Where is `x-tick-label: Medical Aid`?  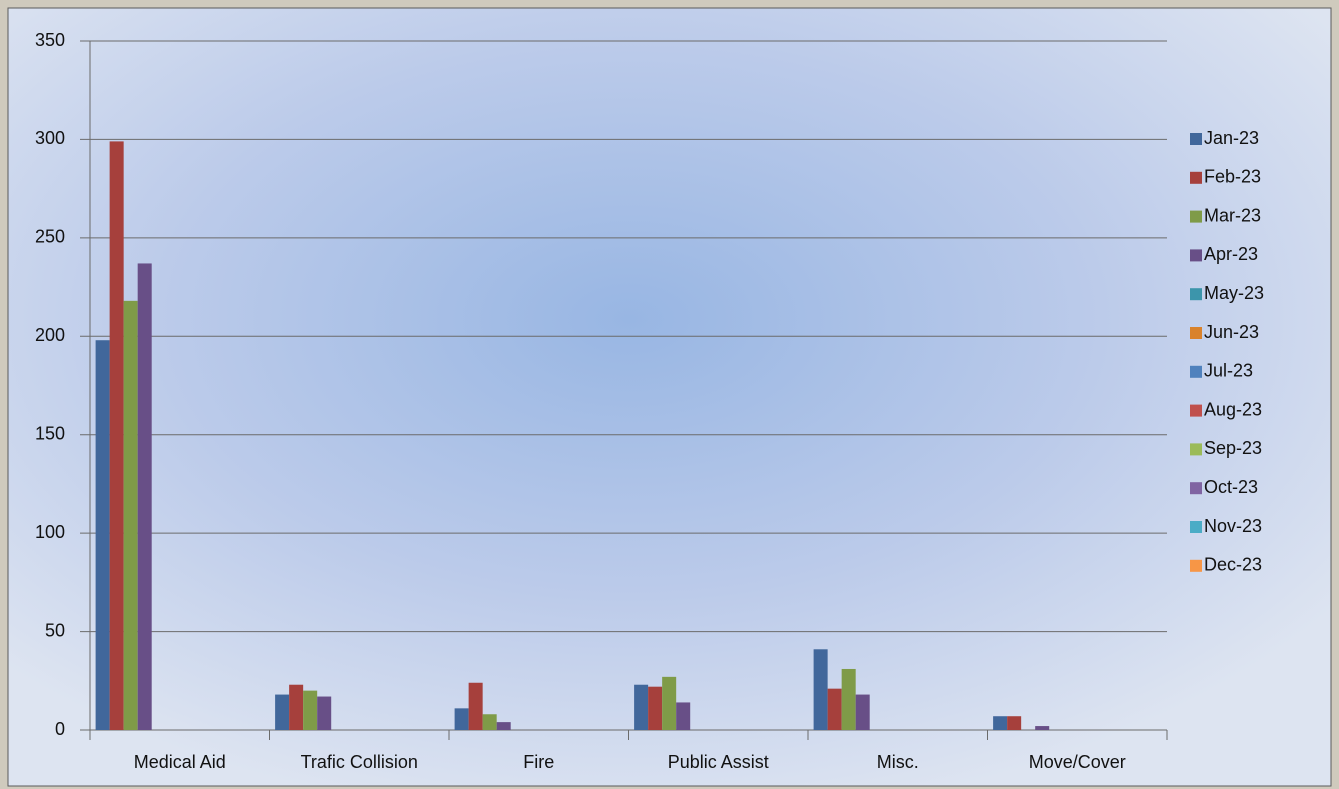
x-tick-label: Medical Aid is located at coordinates (180, 762).